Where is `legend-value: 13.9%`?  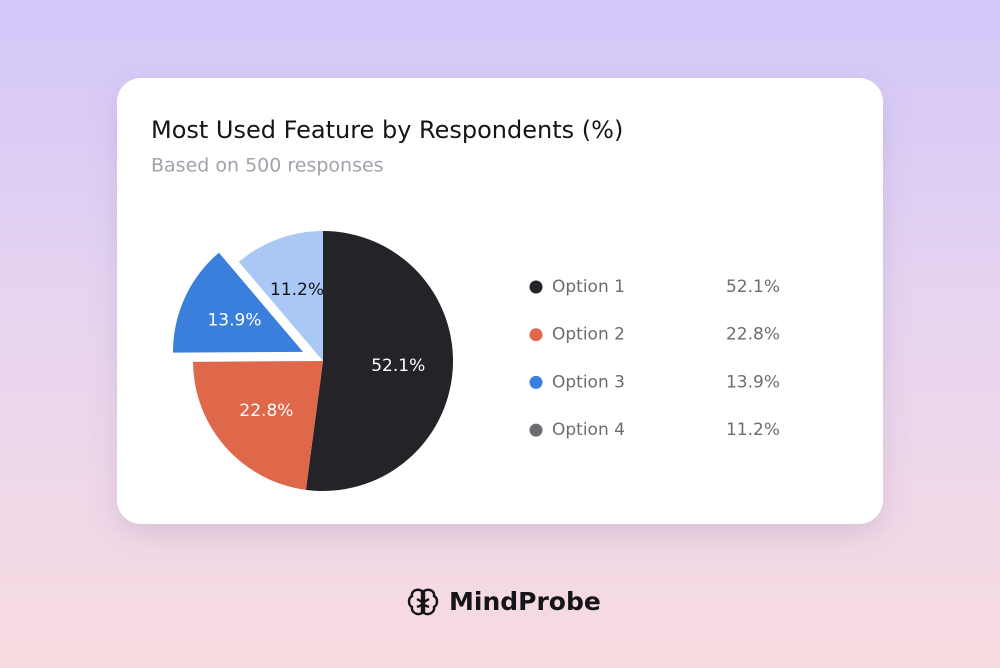 legend-value: 13.9% is located at coordinates (753, 382).